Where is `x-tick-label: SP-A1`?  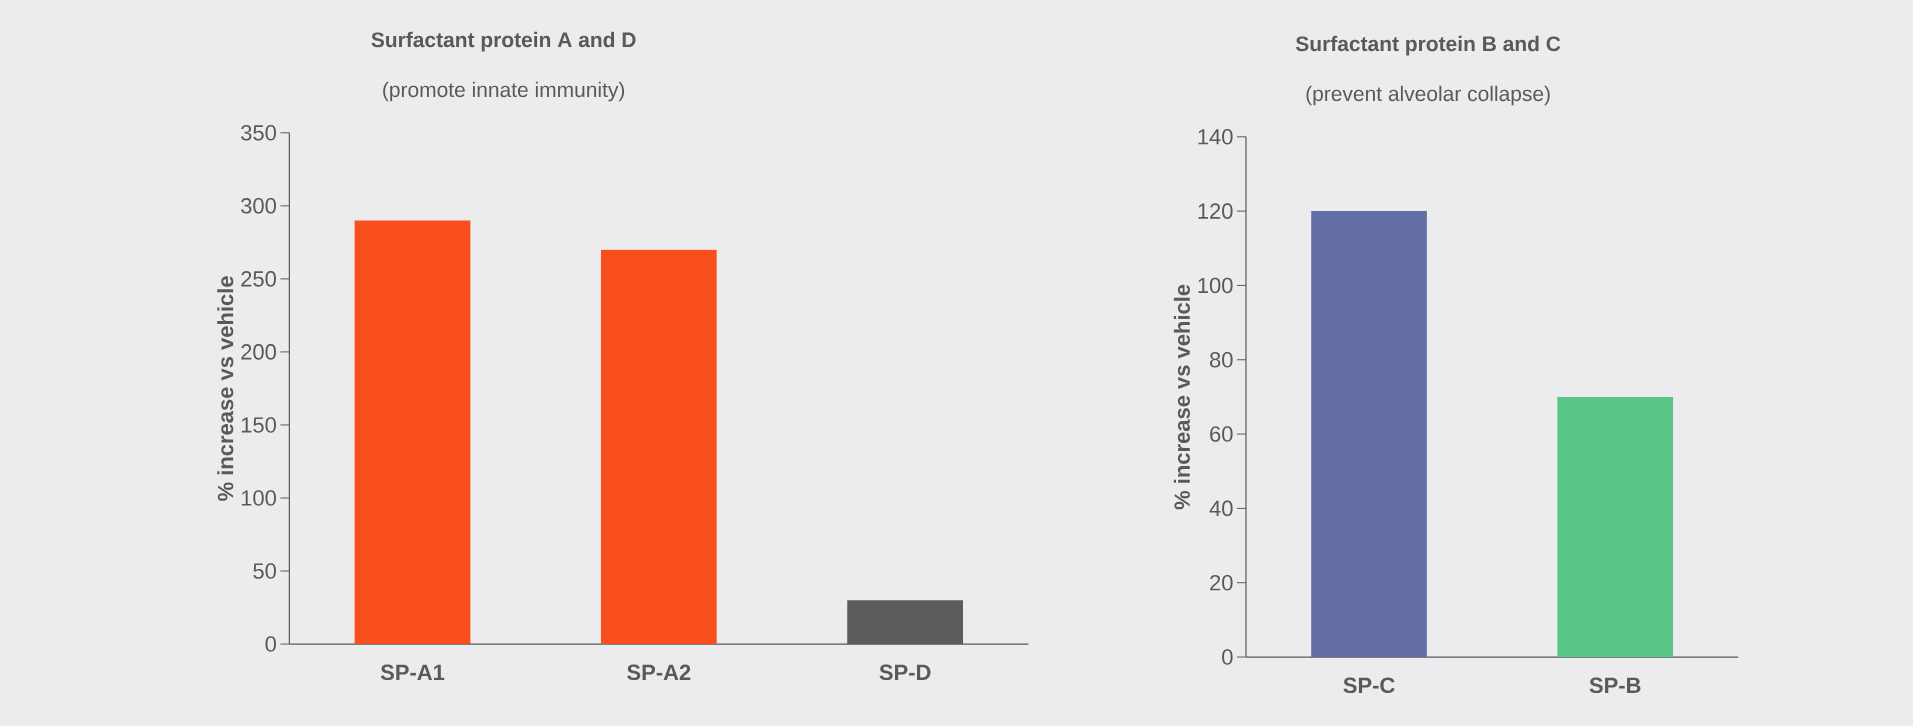
x-tick-label: SP-A1 is located at coordinates (412, 672).